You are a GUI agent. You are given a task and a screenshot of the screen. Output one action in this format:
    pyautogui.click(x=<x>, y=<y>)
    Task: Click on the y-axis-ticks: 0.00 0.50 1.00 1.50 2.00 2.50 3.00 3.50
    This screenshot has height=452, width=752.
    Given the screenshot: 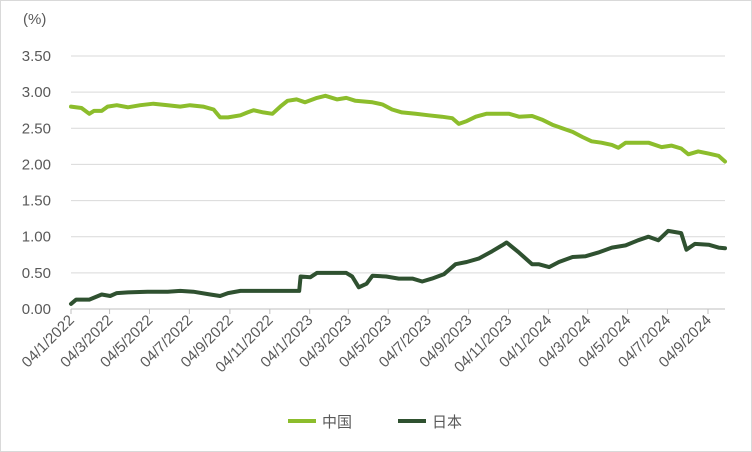 What is the action you would take?
    pyautogui.click(x=36, y=183)
    